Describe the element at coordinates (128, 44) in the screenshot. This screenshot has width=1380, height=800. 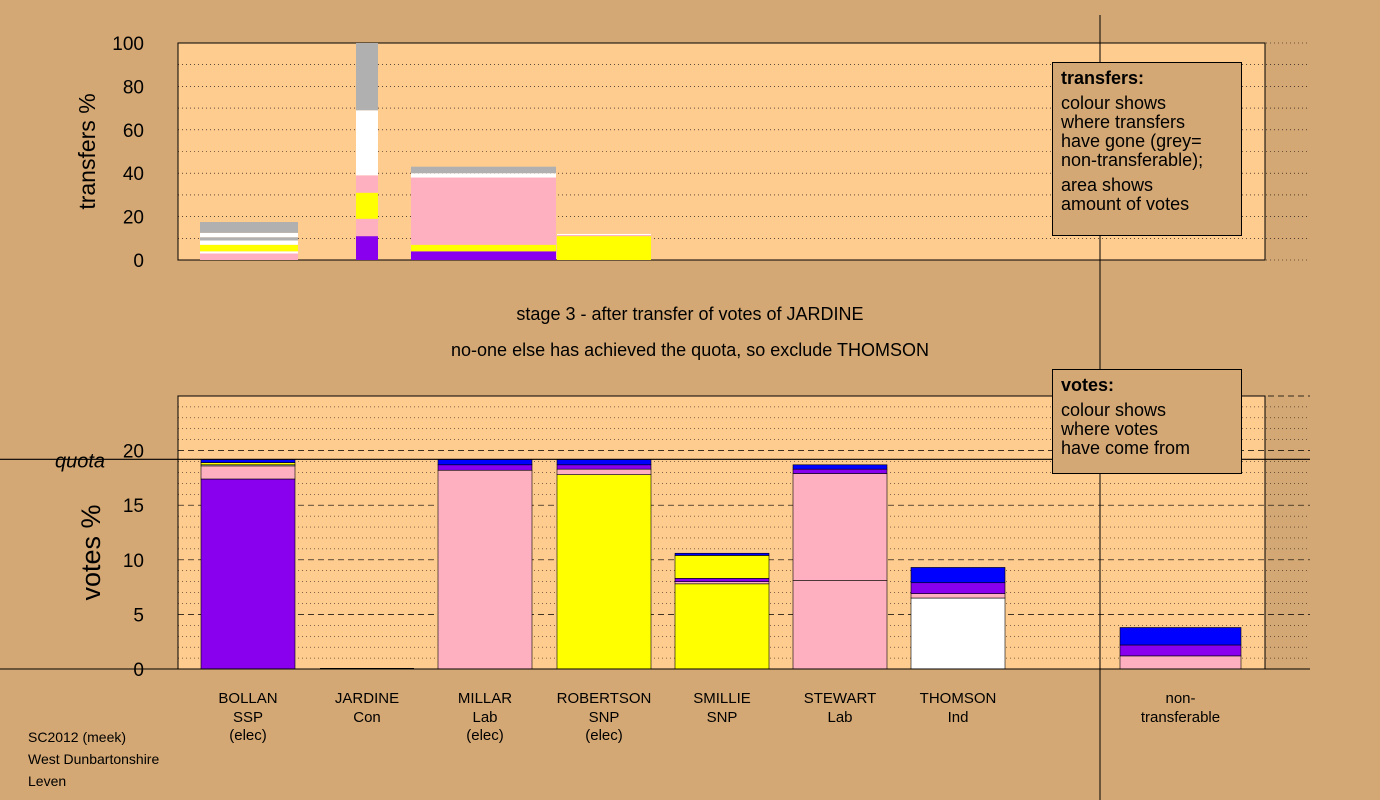
I see `transfers-tick-label: 100` at that location.